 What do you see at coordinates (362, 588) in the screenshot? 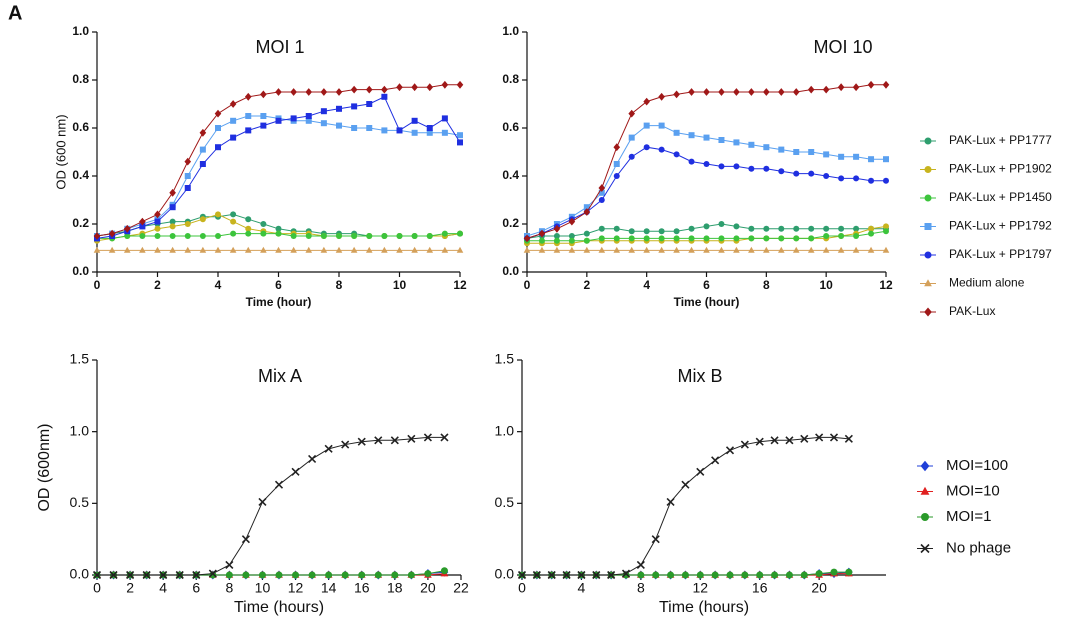
I see `x-tick-label: 16` at bounding box center [362, 588].